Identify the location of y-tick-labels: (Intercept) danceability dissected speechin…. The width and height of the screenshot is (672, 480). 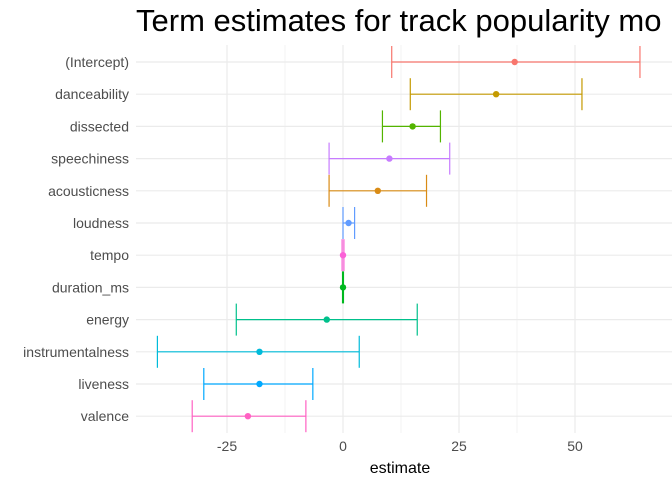
(76, 239).